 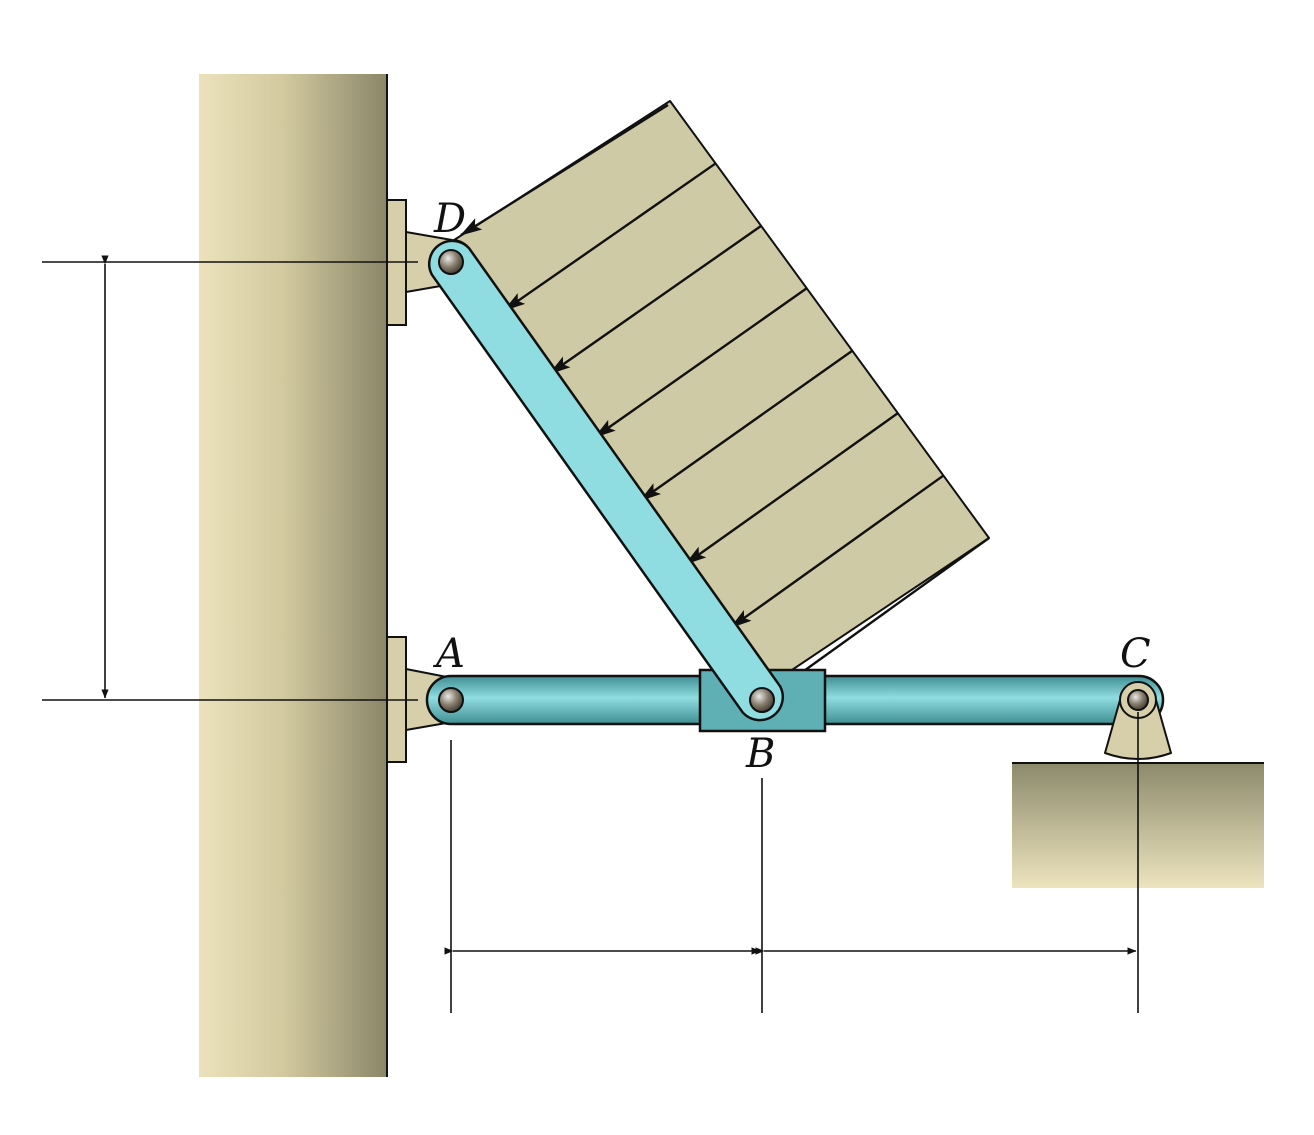 I want to click on label-A: A, so click(x=448, y=654).